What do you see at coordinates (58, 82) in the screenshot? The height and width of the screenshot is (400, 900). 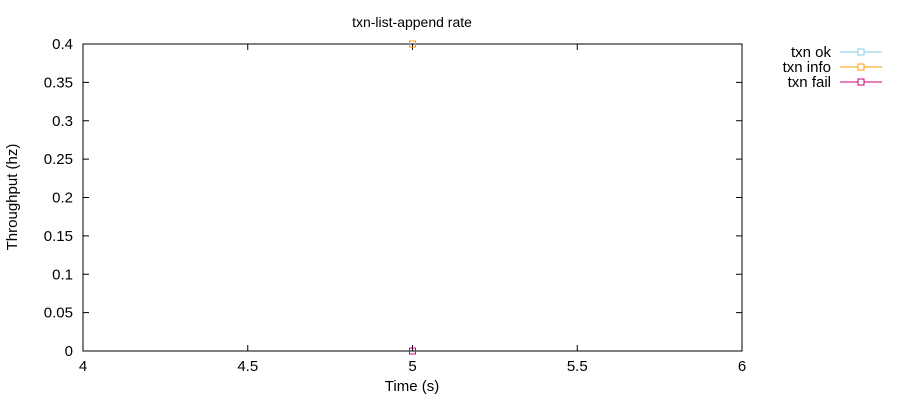 I see `y-tick-label: 0.35` at bounding box center [58, 82].